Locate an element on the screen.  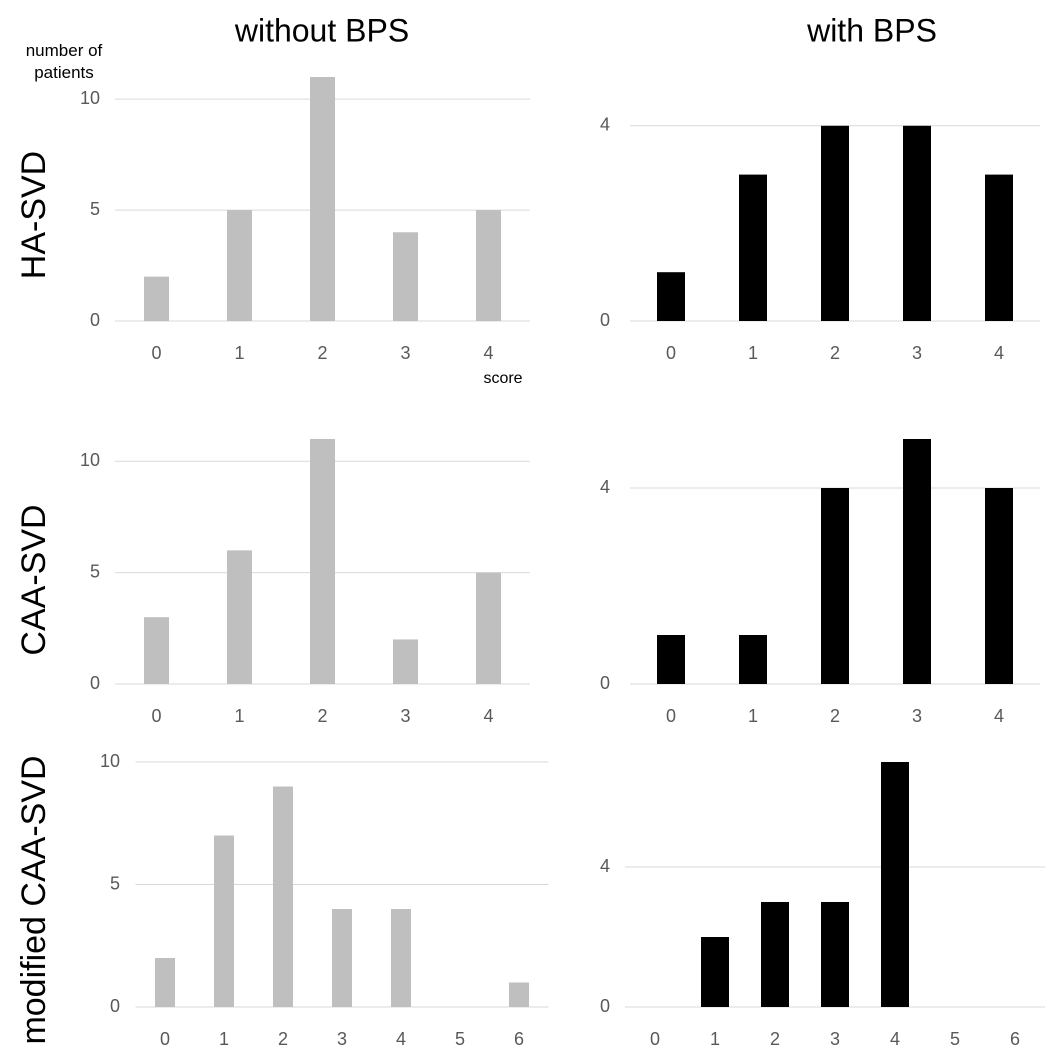
row-label: CAA-SVD is located at coordinates (34, 579).